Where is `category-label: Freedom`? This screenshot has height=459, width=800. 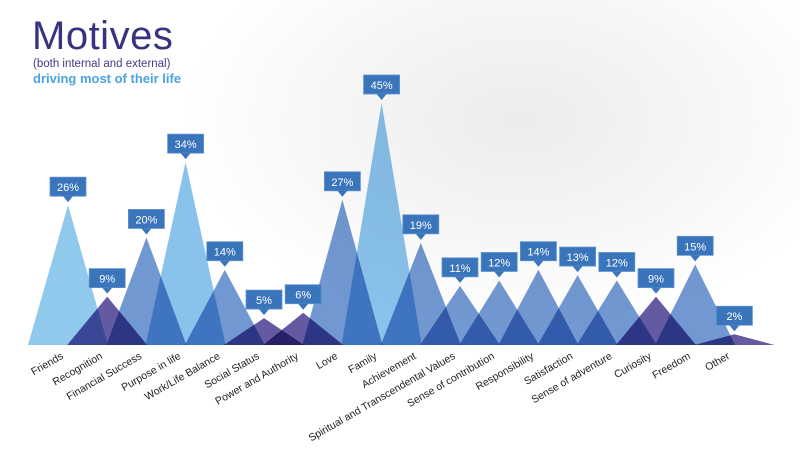
category-label: Freedom is located at coordinates (671, 366).